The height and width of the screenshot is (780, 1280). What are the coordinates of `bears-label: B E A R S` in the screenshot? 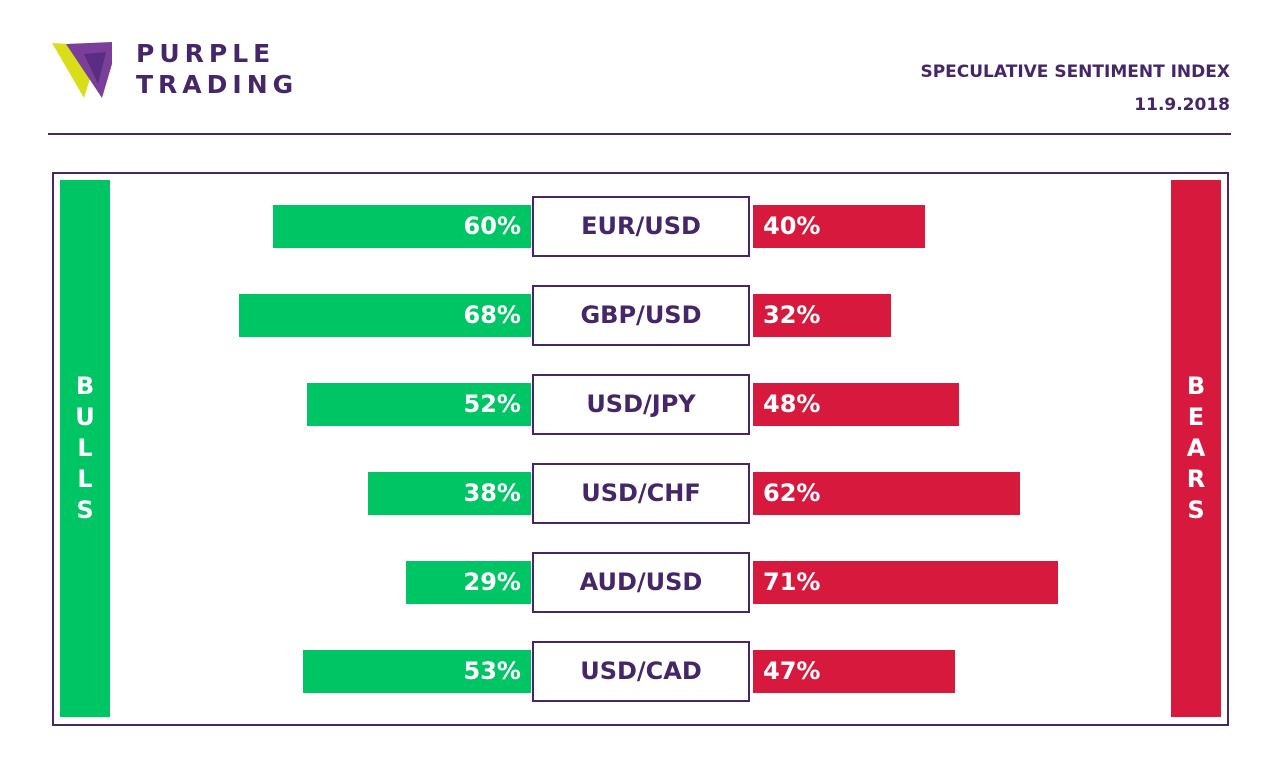 It's located at (1196, 448).